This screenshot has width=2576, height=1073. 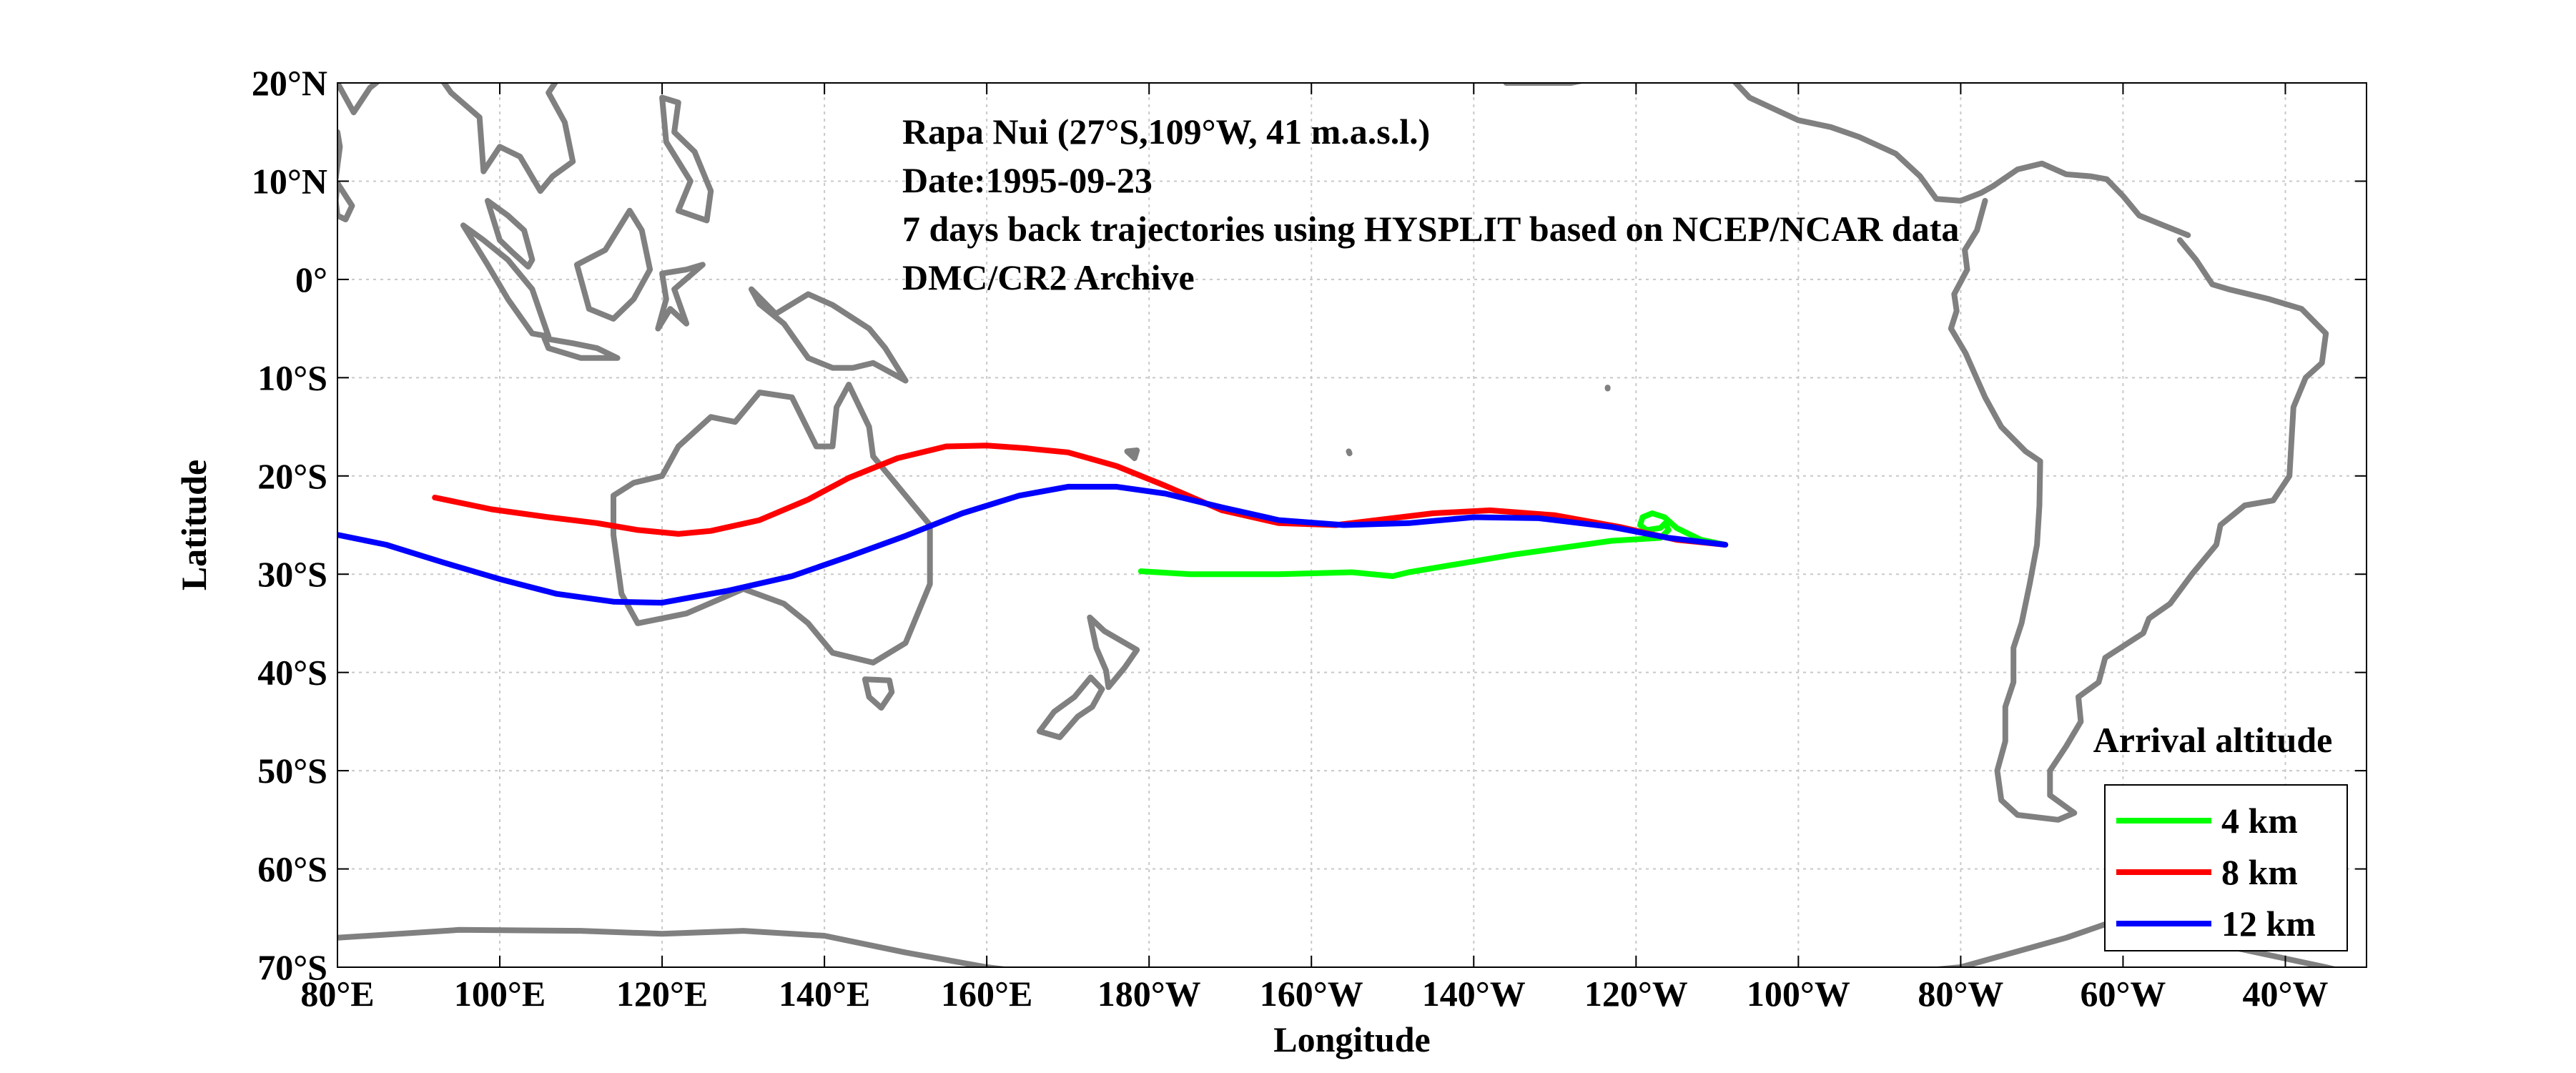 I want to click on x-tick-label: 120°E, so click(x=662, y=994).